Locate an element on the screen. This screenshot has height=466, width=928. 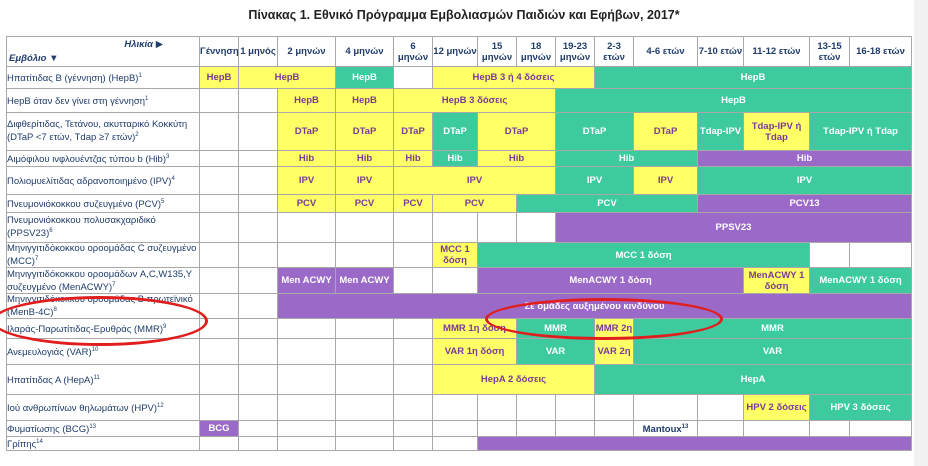
dose-cell: HepB 3 ή 4 δόσεις is located at coordinates (513, 77).